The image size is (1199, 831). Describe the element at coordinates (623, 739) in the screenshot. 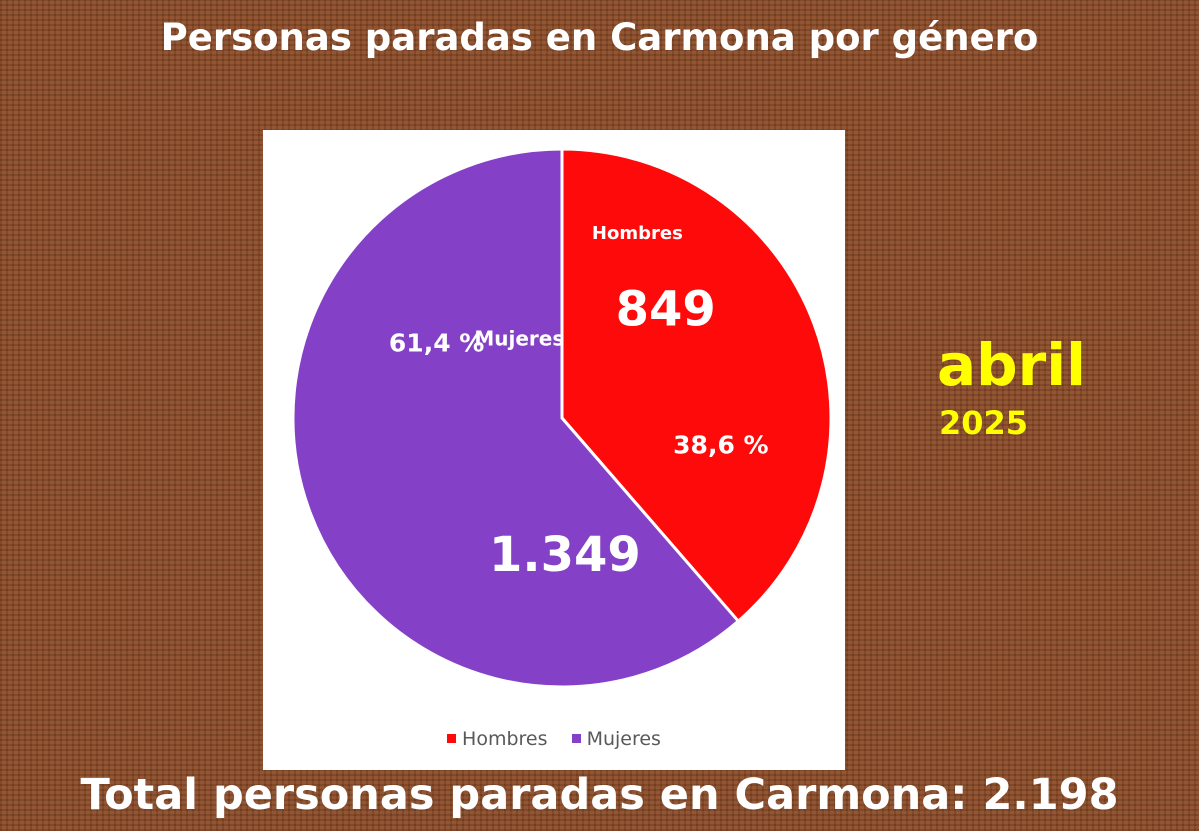

I see `legend-label-mujeres: Mujeres` at that location.